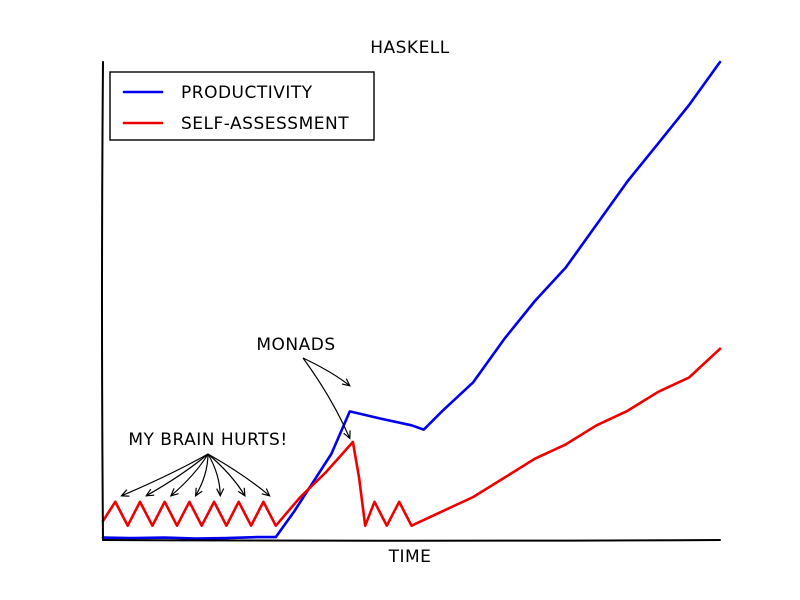  I want to click on y-axis-line, so click(102, 301).